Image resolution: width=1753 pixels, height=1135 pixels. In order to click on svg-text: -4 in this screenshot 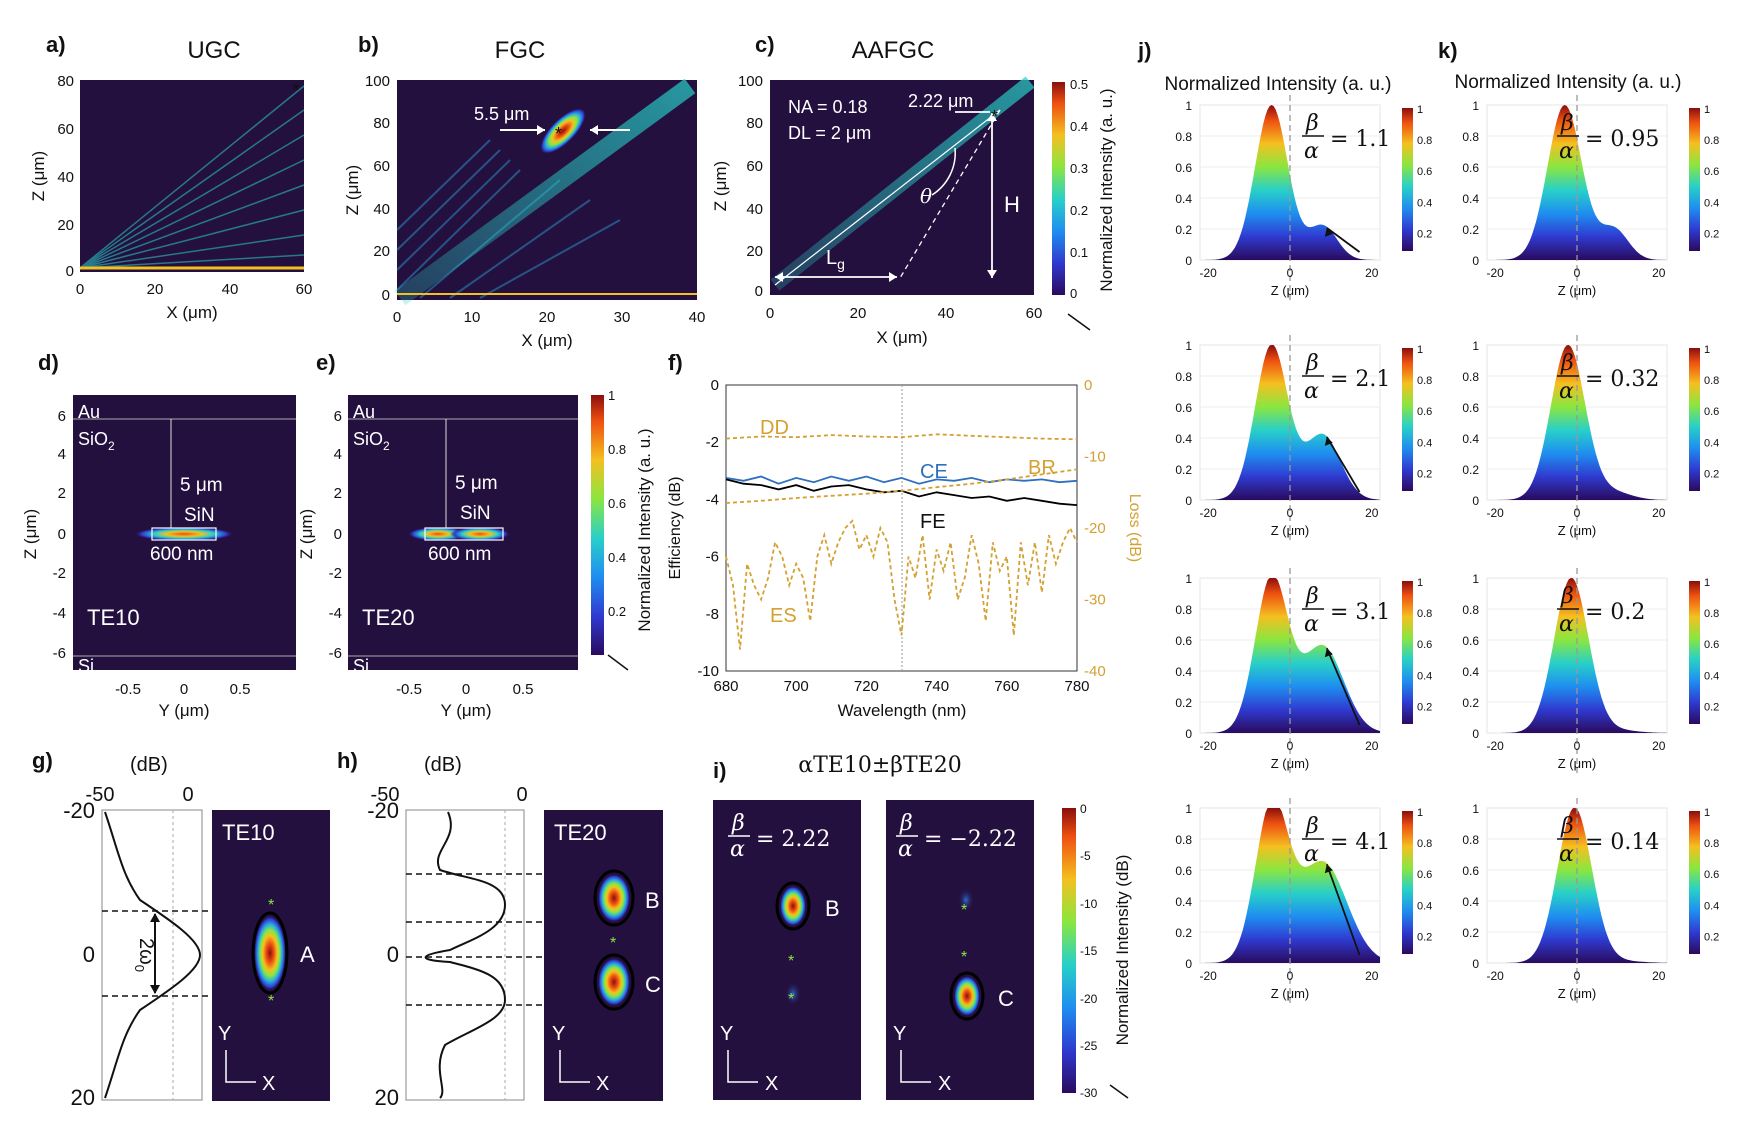, I will do `click(59, 613)`.